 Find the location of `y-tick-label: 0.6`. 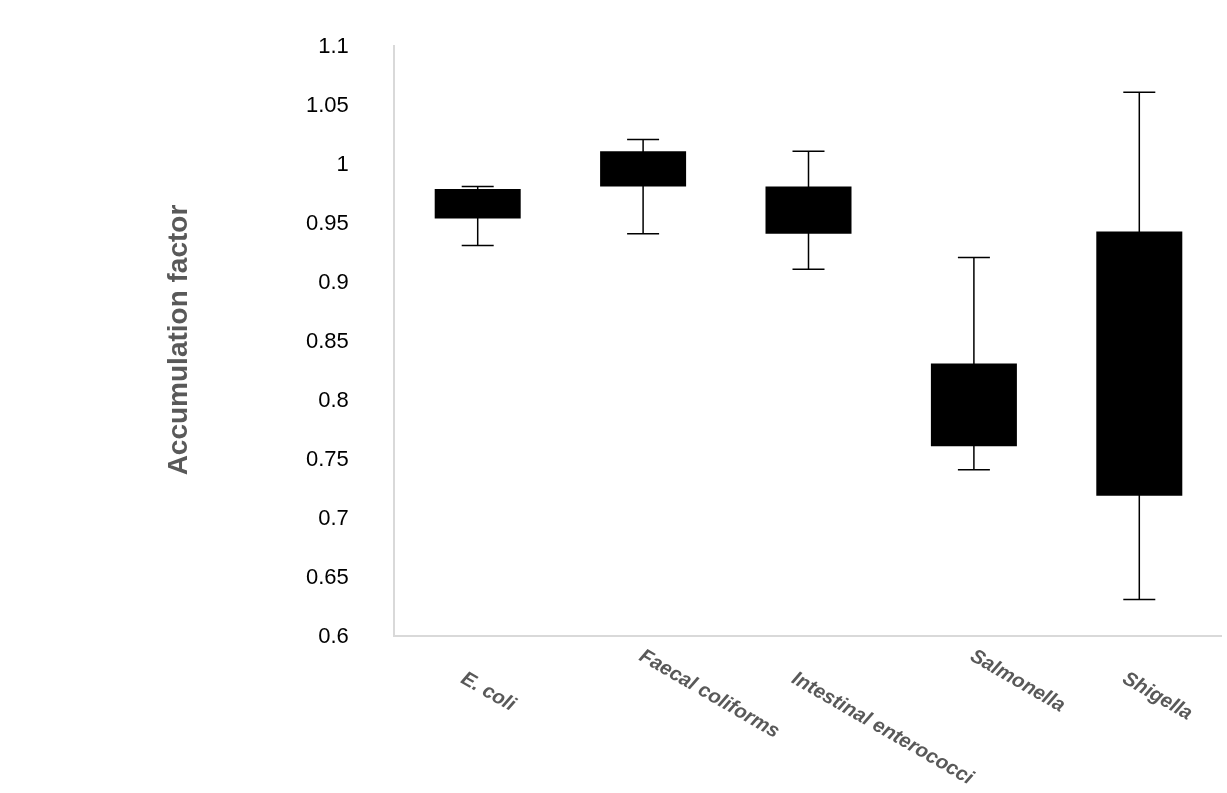

y-tick-label: 0.6 is located at coordinates (333, 635).